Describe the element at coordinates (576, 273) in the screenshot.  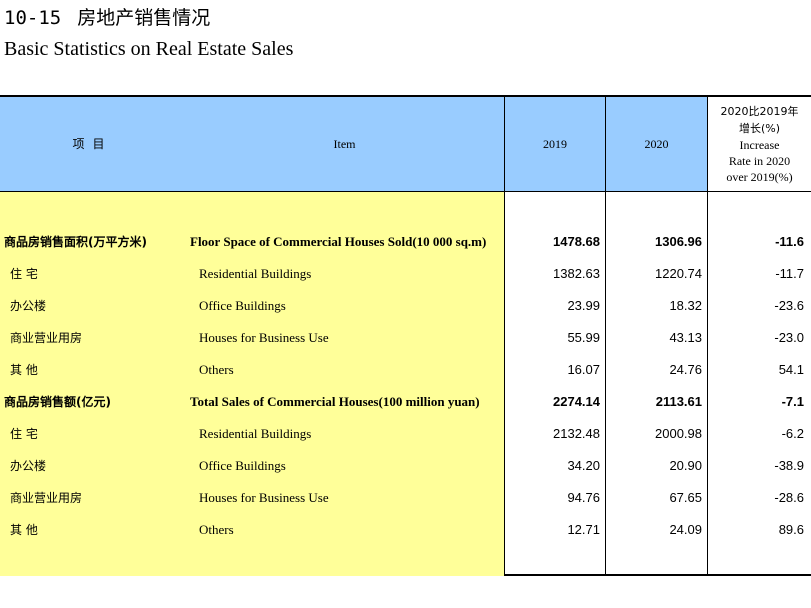
I see `value-2019: 1382.63` at that location.